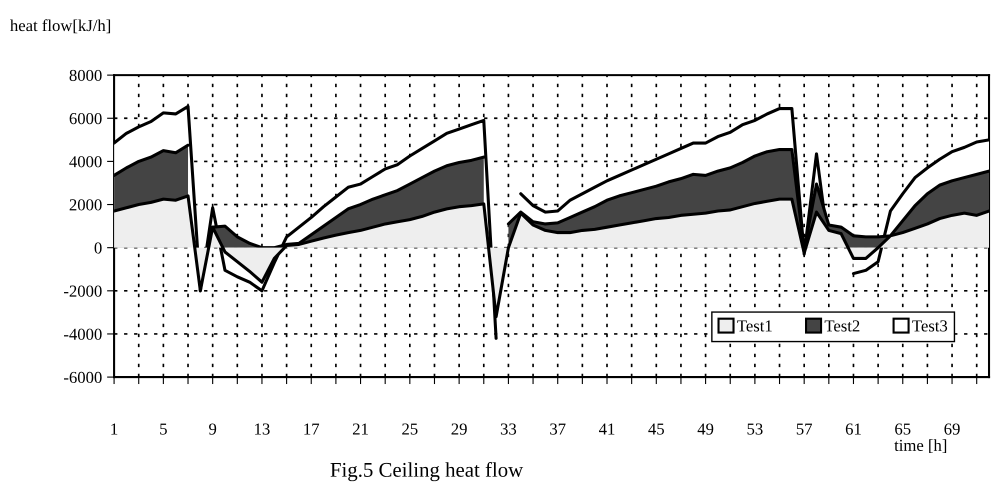 The height and width of the screenshot is (491, 992). What do you see at coordinates (83, 291) in the screenshot?
I see `y-tick-label: -2000` at bounding box center [83, 291].